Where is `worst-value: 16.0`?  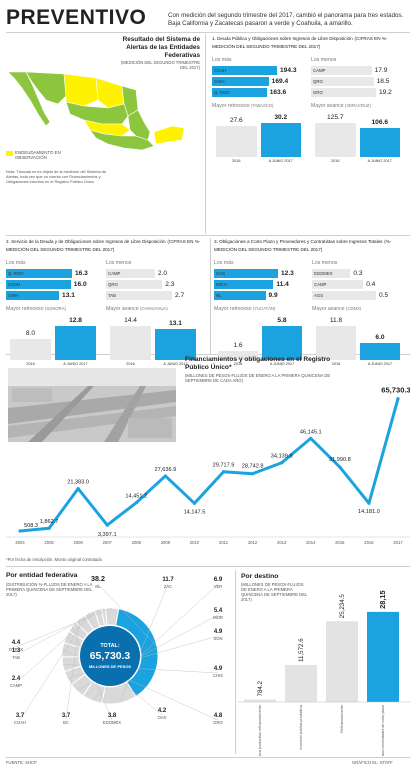 worst-value: 16.0 is located at coordinates (80, 284).